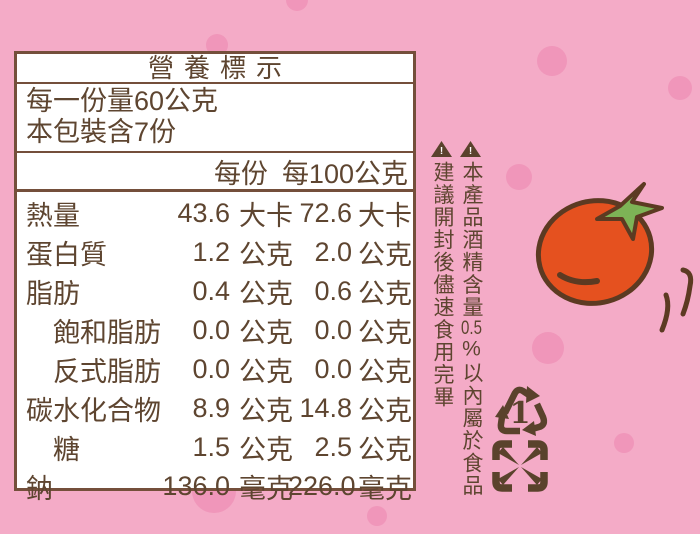 The width and height of the screenshot is (700, 534). What do you see at coordinates (53, 216) in the screenshot?
I see `nutrient-label: 熱量` at bounding box center [53, 216].